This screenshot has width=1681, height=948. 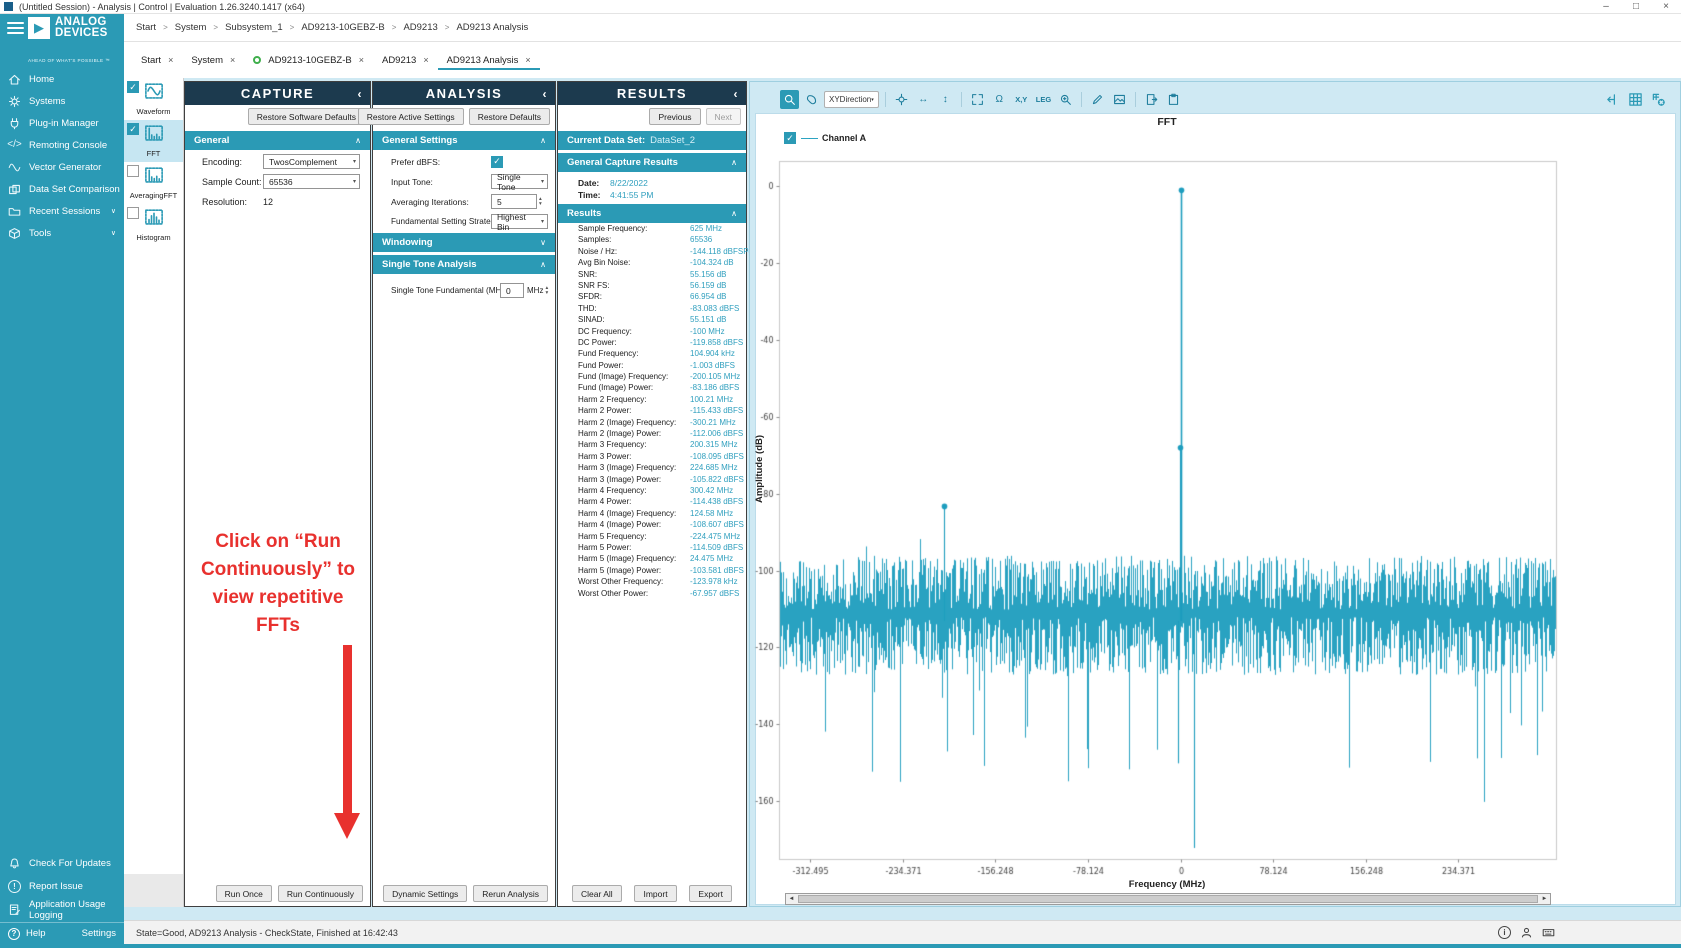 What do you see at coordinates (62, 886) in the screenshot?
I see `sidebar-item-report-issue: ! Report Issue` at bounding box center [62, 886].